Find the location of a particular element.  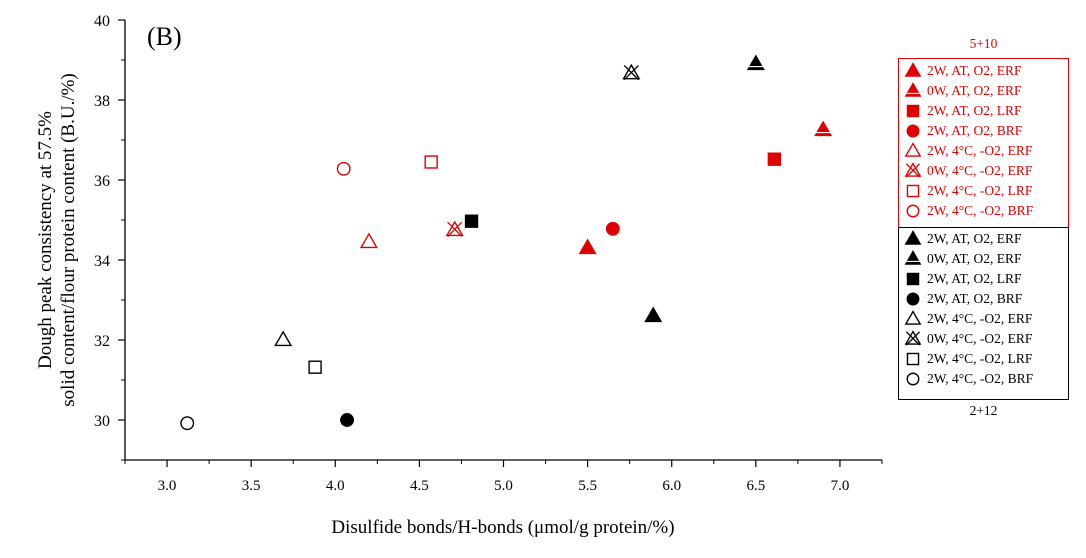

panel-label: (B) is located at coordinates (164, 36).